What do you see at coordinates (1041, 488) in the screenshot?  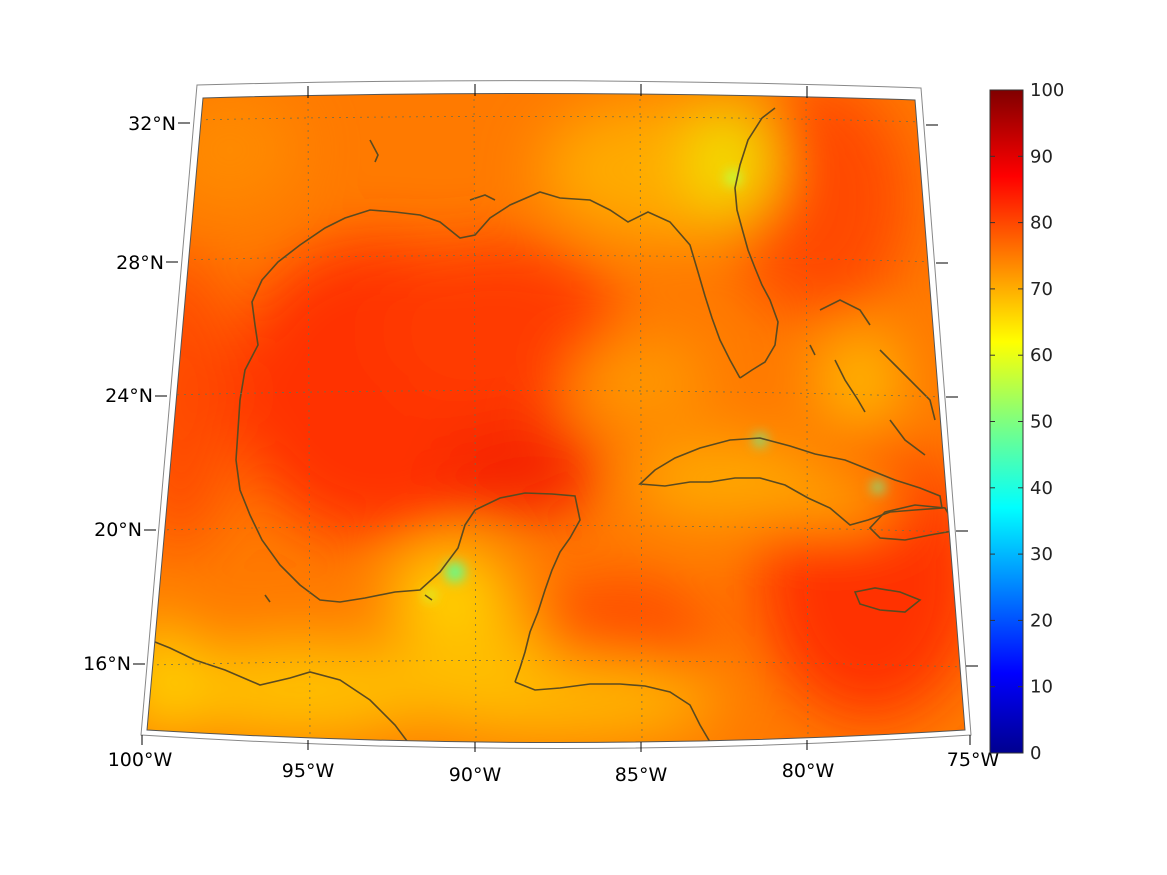 I see `colorbar-tick-label: 40` at bounding box center [1041, 488].